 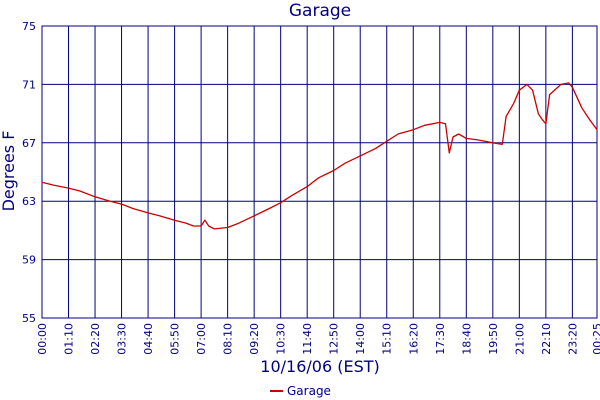 I want to click on x-tick-label: 11:40, so click(x=307, y=339).